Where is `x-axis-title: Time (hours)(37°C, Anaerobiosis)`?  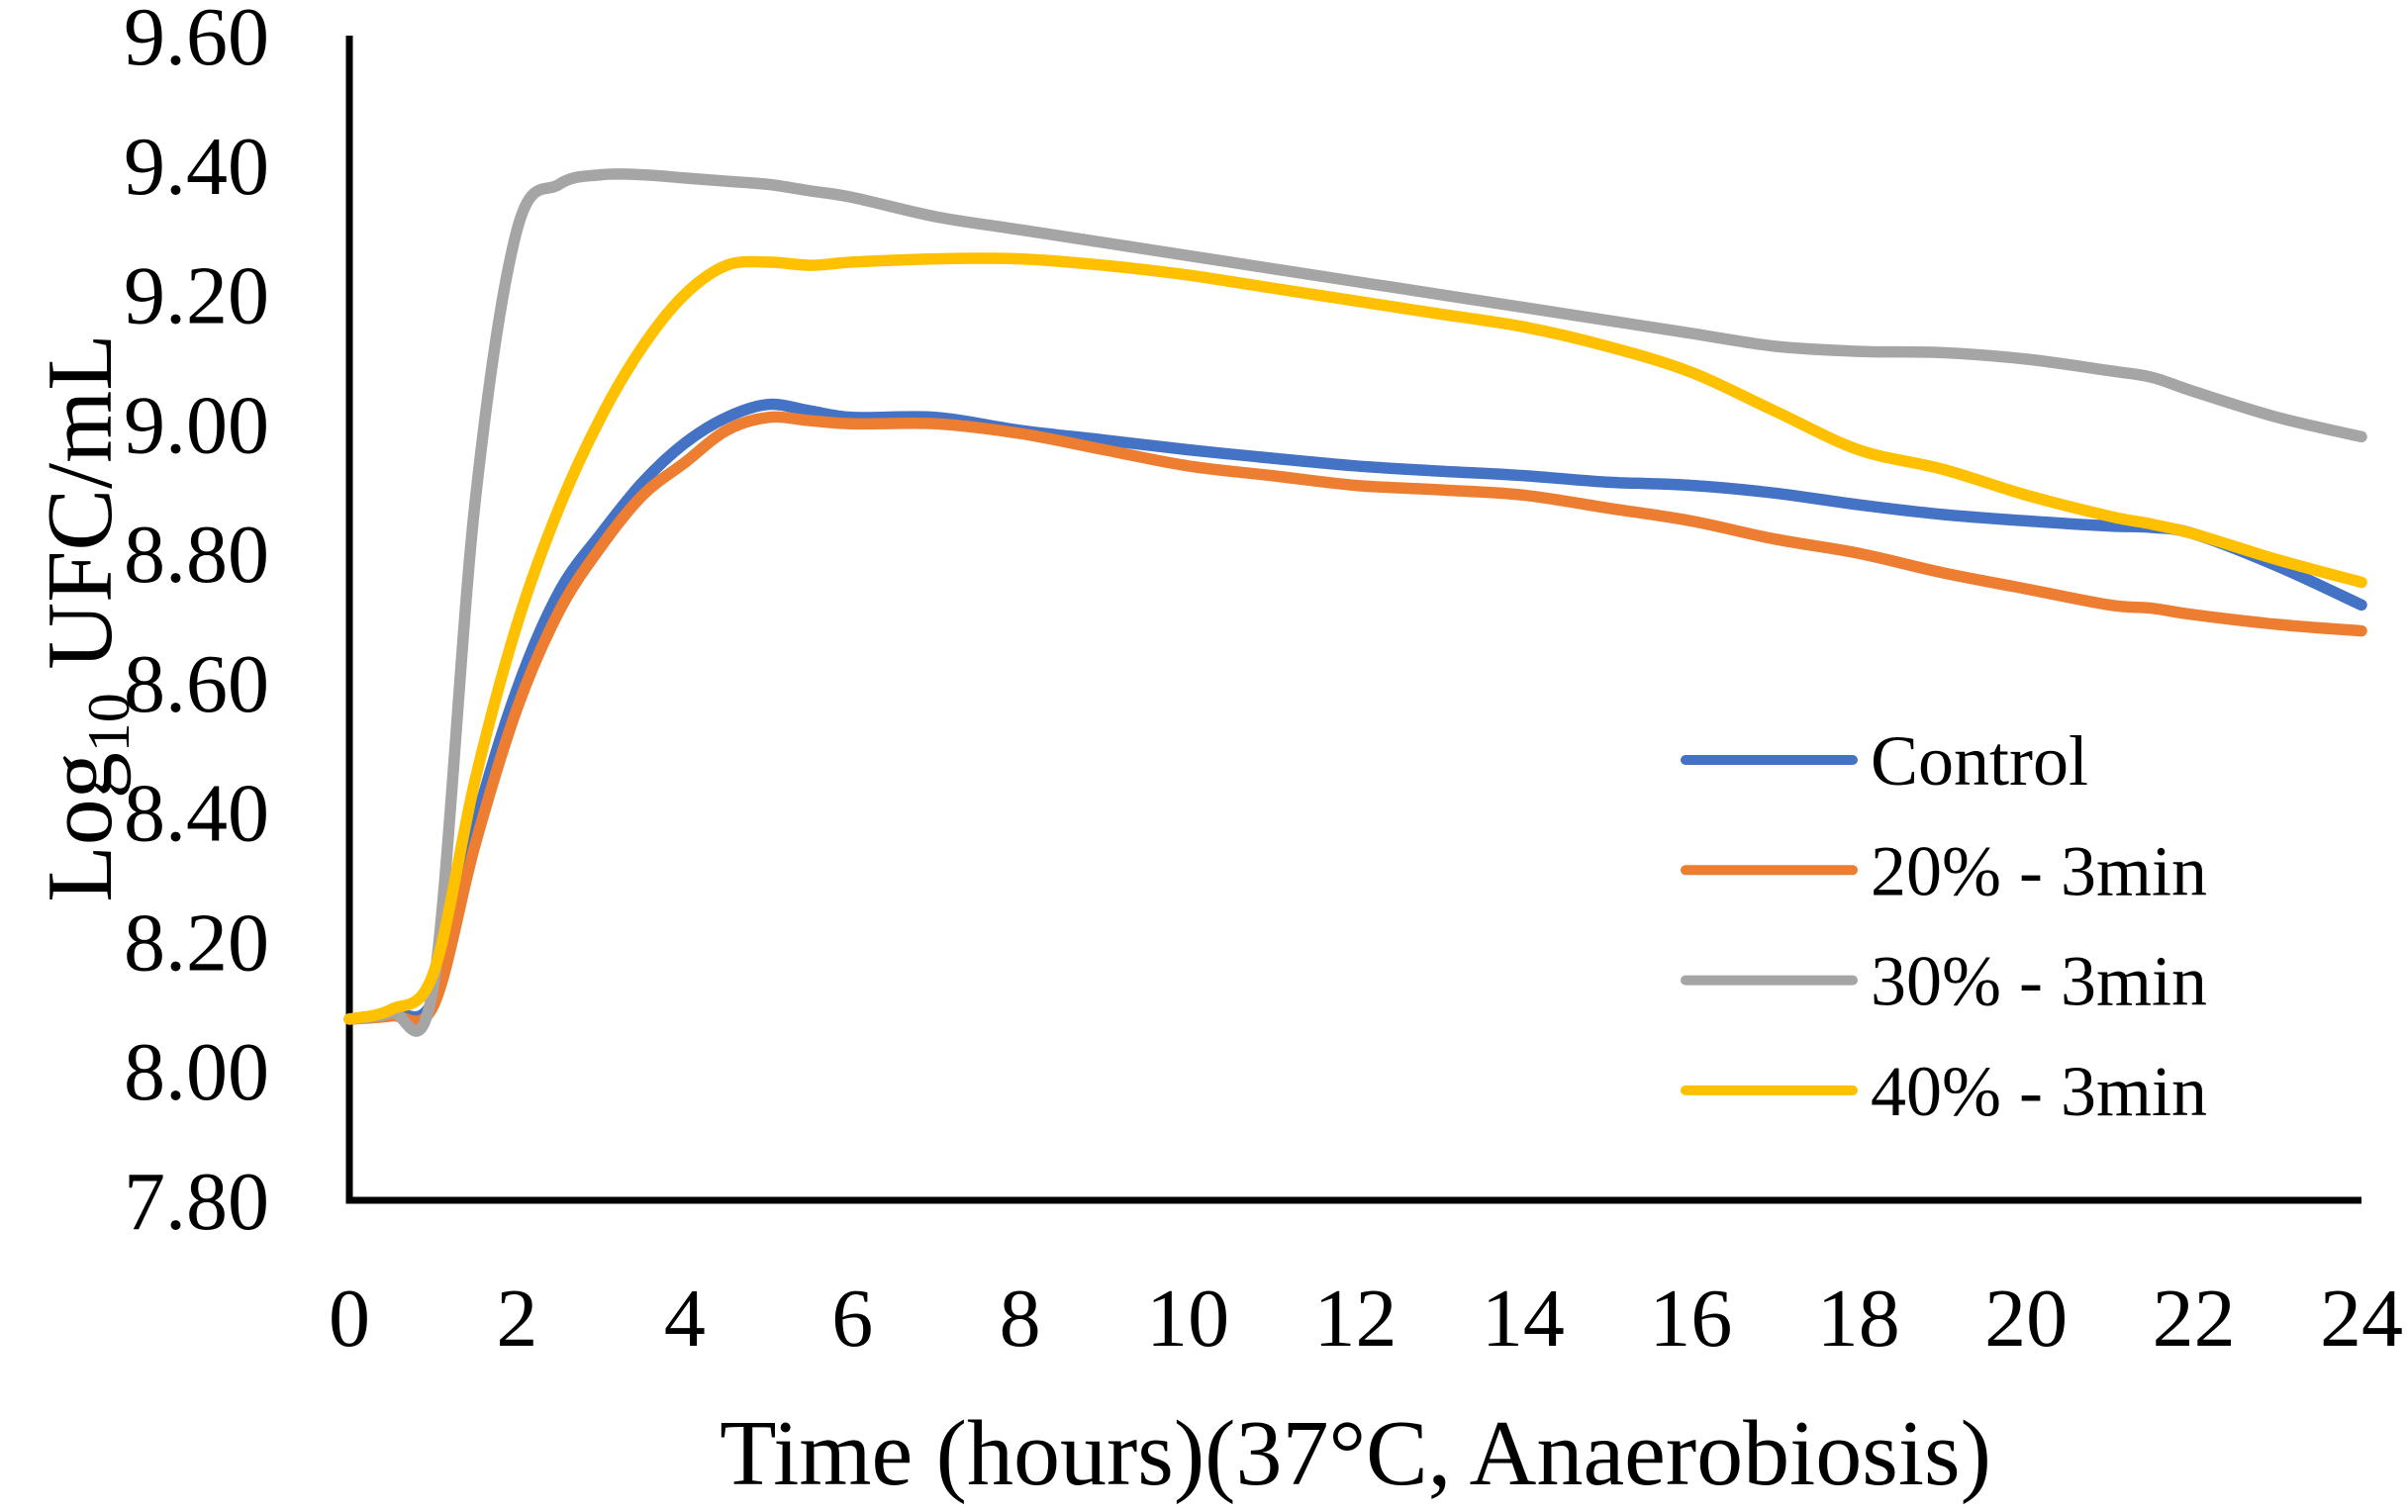 x-axis-title: Time (hours)(37°C, Anaerobiosis) is located at coordinates (1355, 1454).